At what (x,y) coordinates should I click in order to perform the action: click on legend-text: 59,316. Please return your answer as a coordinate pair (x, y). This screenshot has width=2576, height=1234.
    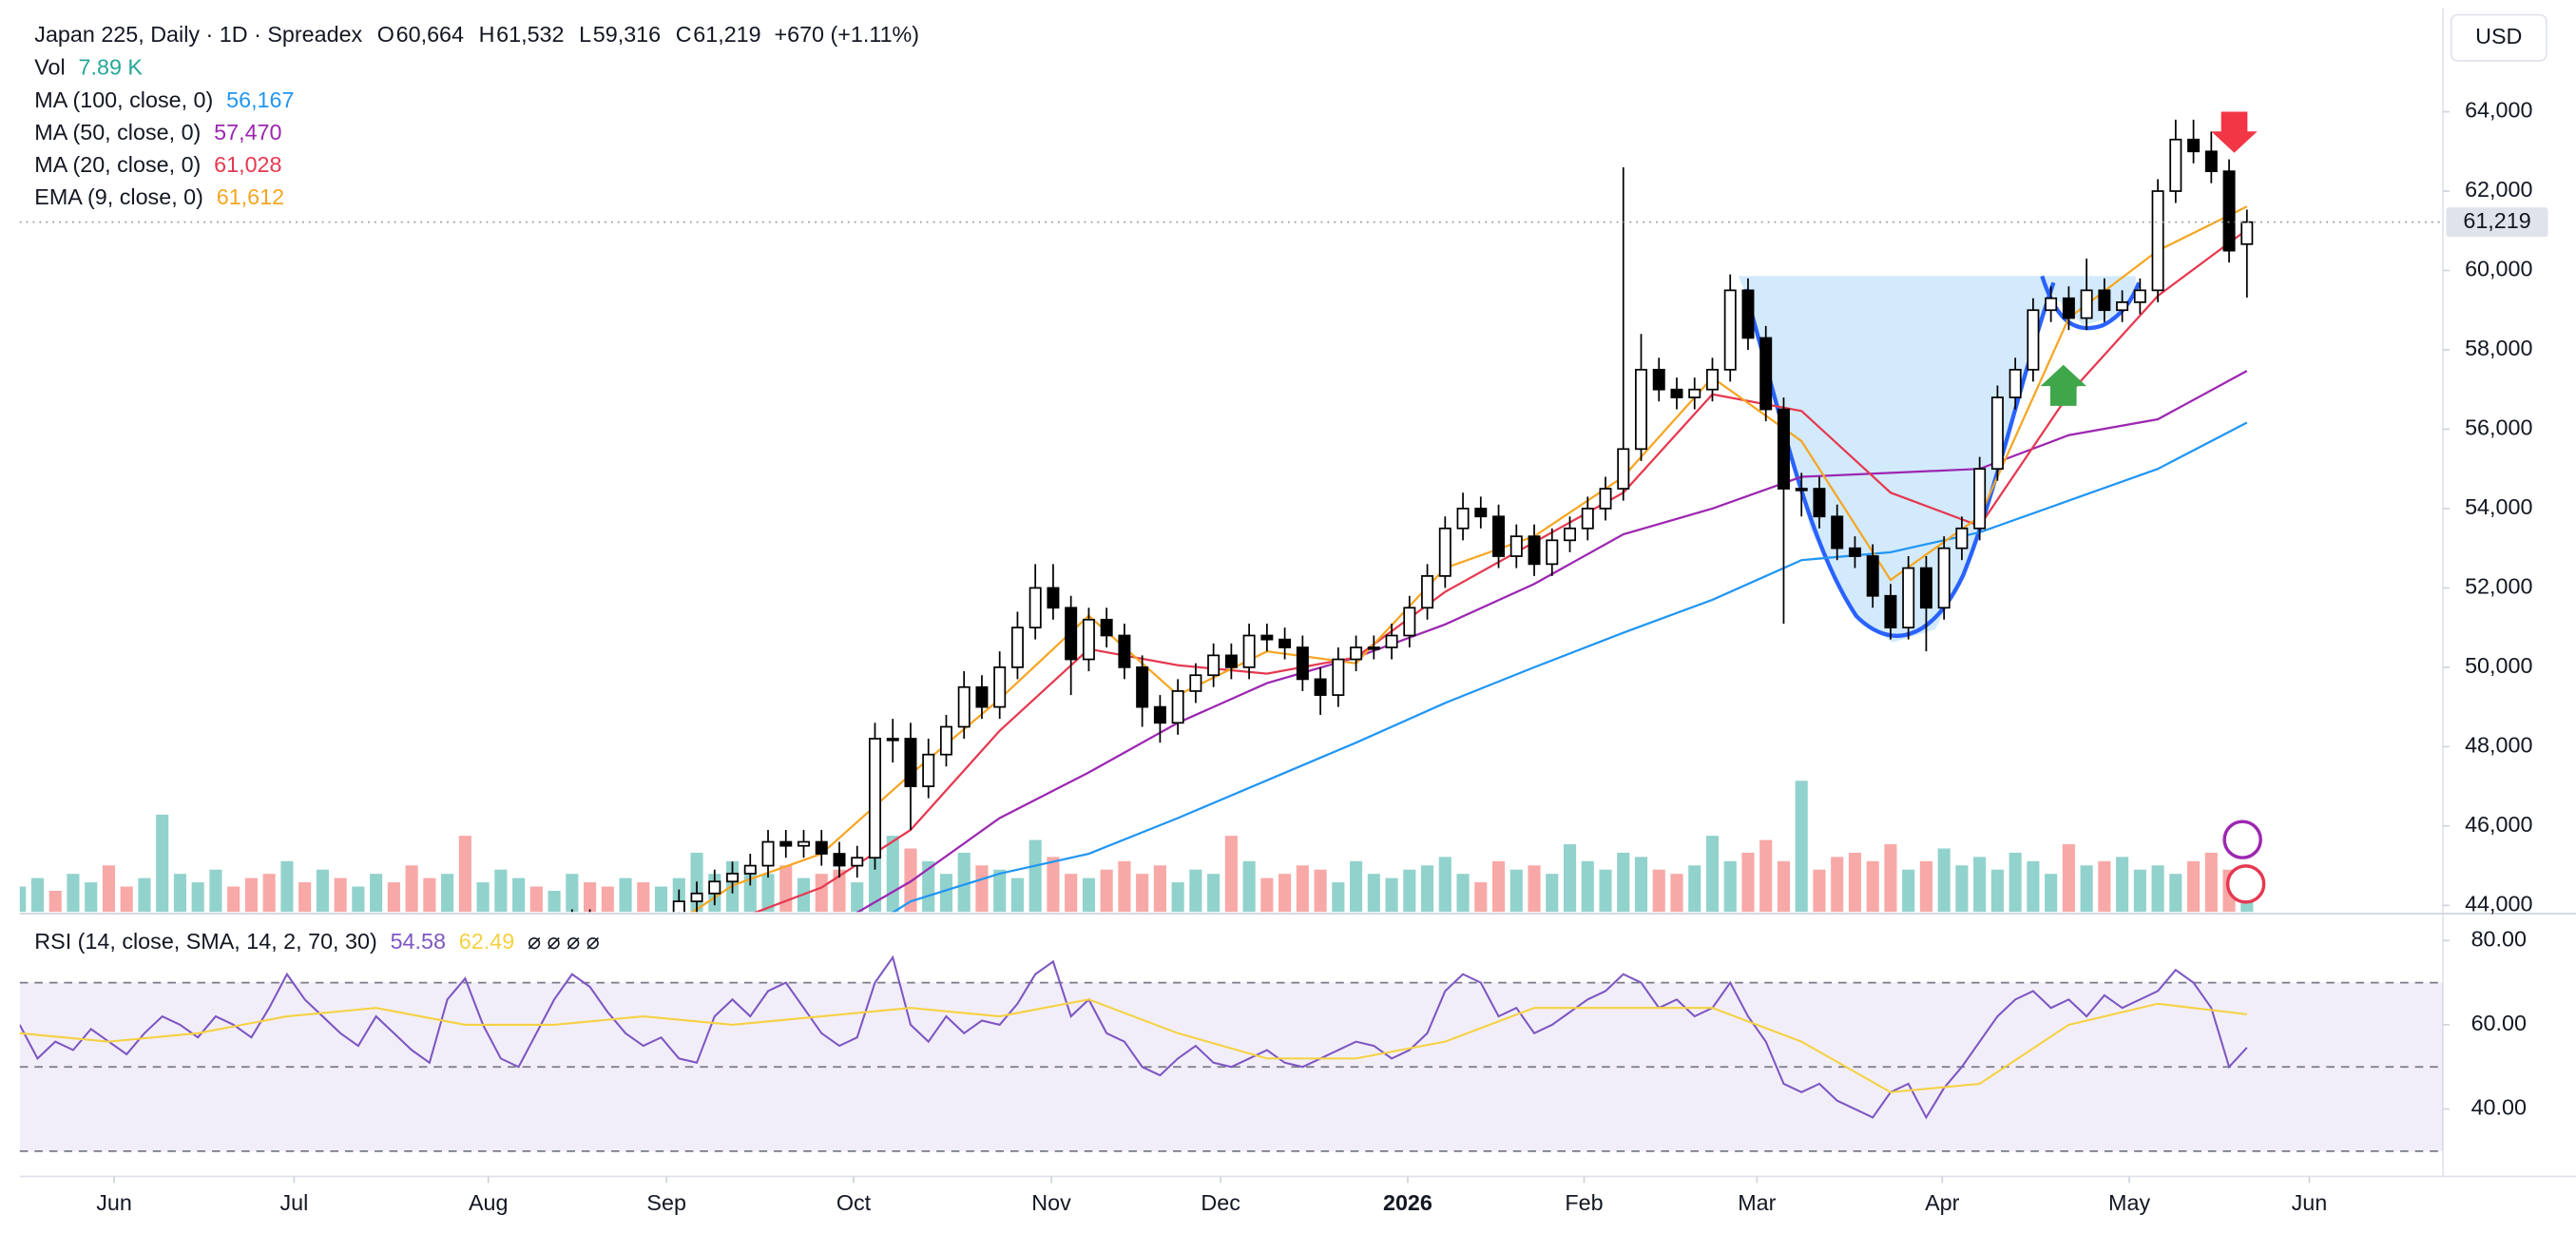
    Looking at the image, I should click on (627, 34).